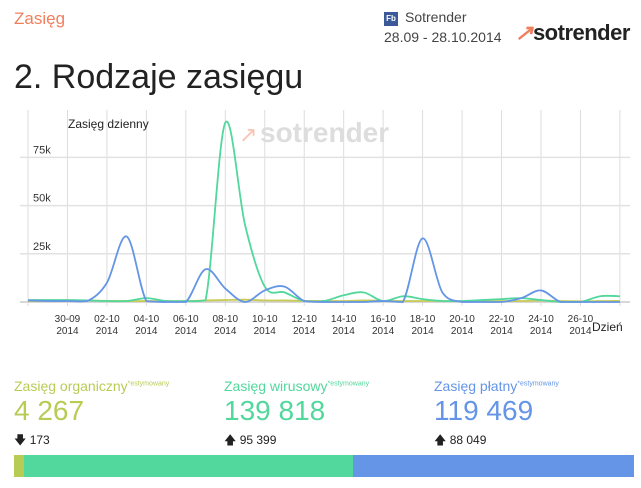 The height and width of the screenshot is (488, 641). What do you see at coordinates (107, 319) in the screenshot?
I see `x-tick-label: 02-10` at bounding box center [107, 319].